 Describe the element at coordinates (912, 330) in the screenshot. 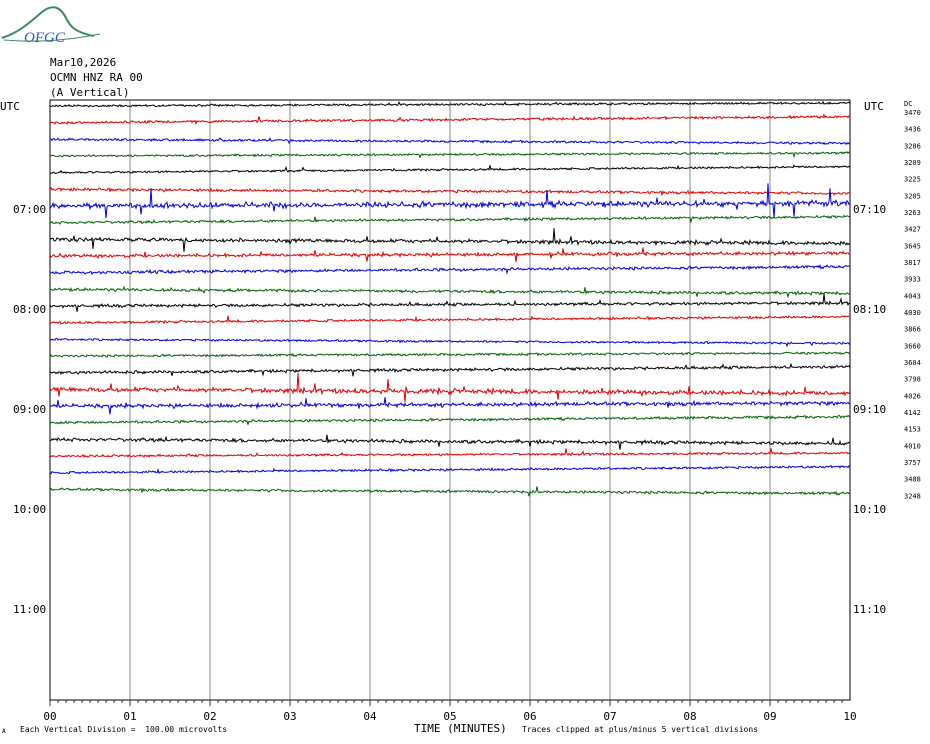

I see `dc-value: 3866` at that location.